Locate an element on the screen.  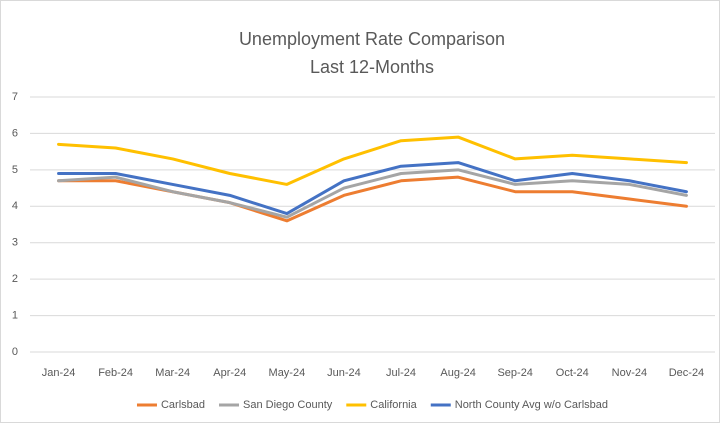
legend-label: Carlsbad is located at coordinates (183, 405).